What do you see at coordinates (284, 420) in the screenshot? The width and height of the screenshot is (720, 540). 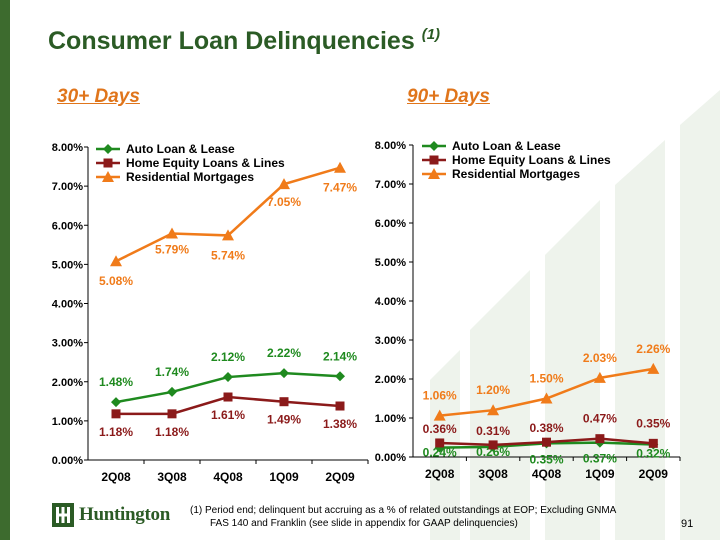 I see `data-label-home-equity: 1.49%` at bounding box center [284, 420].